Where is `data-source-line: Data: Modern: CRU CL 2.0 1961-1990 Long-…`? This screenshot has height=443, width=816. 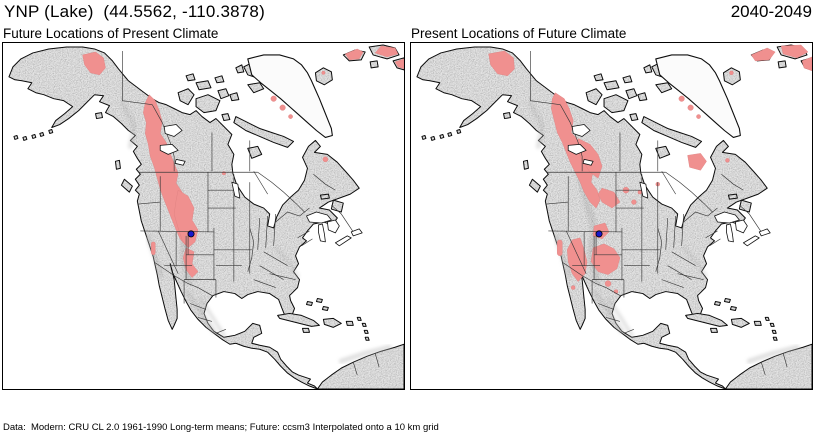
data-source-line: Data: Modern: CRU CL 2.0 1961-1990 Long-… is located at coordinates (221, 427).